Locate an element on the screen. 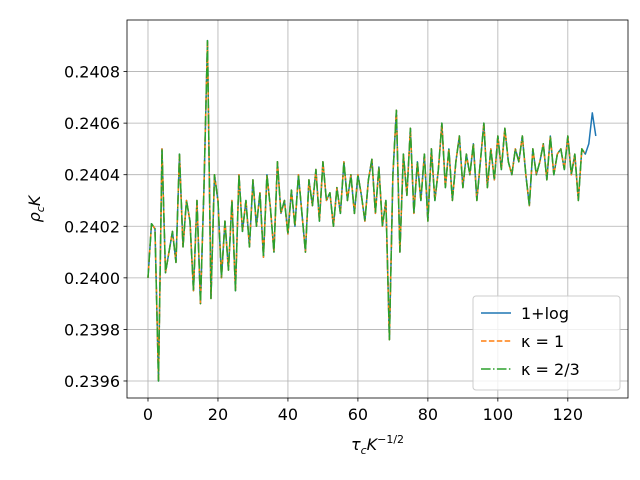 The image size is (640, 480). y-tick-label: 0.2408 is located at coordinates (92, 72).